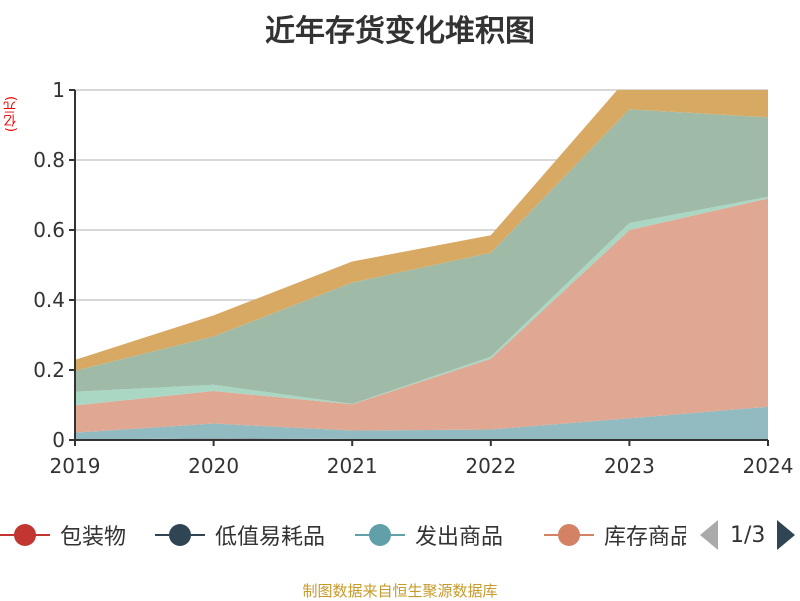 The image size is (800, 601). I want to click on legend: 包装物 低值易耗品 发出商品 库存商品, so click(343, 535).